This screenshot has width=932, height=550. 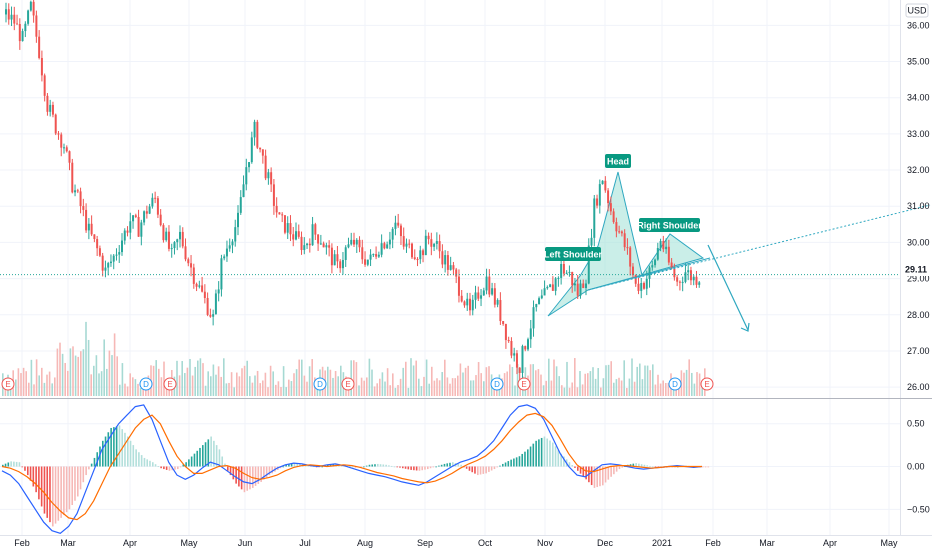 I want to click on event-label: D, so click(x=146, y=384).